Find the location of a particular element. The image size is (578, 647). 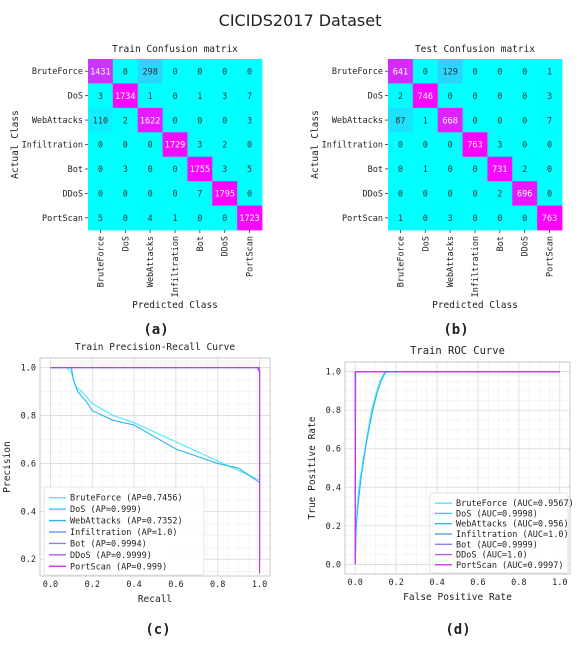

lc3-ytick-label: 1.0 is located at coordinates (333, 373).